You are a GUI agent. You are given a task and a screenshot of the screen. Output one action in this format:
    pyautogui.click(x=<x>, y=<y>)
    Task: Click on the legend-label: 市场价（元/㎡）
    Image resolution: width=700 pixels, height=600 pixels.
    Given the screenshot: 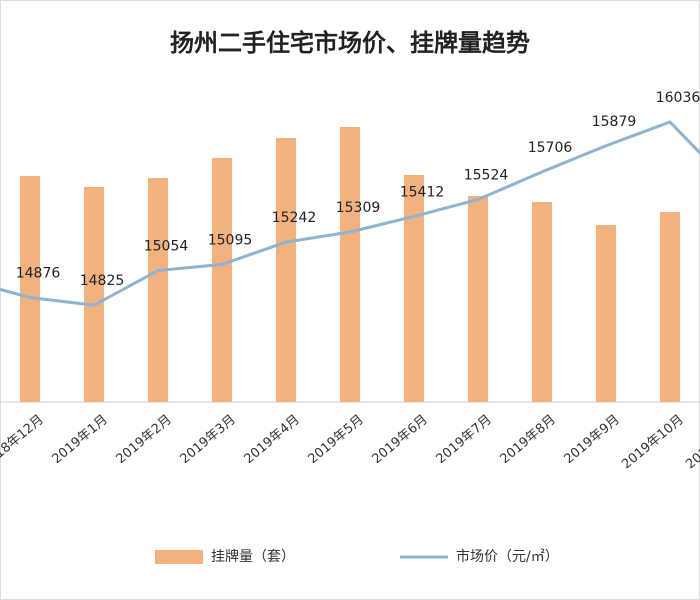 What is the action you would take?
    pyautogui.click(x=507, y=556)
    